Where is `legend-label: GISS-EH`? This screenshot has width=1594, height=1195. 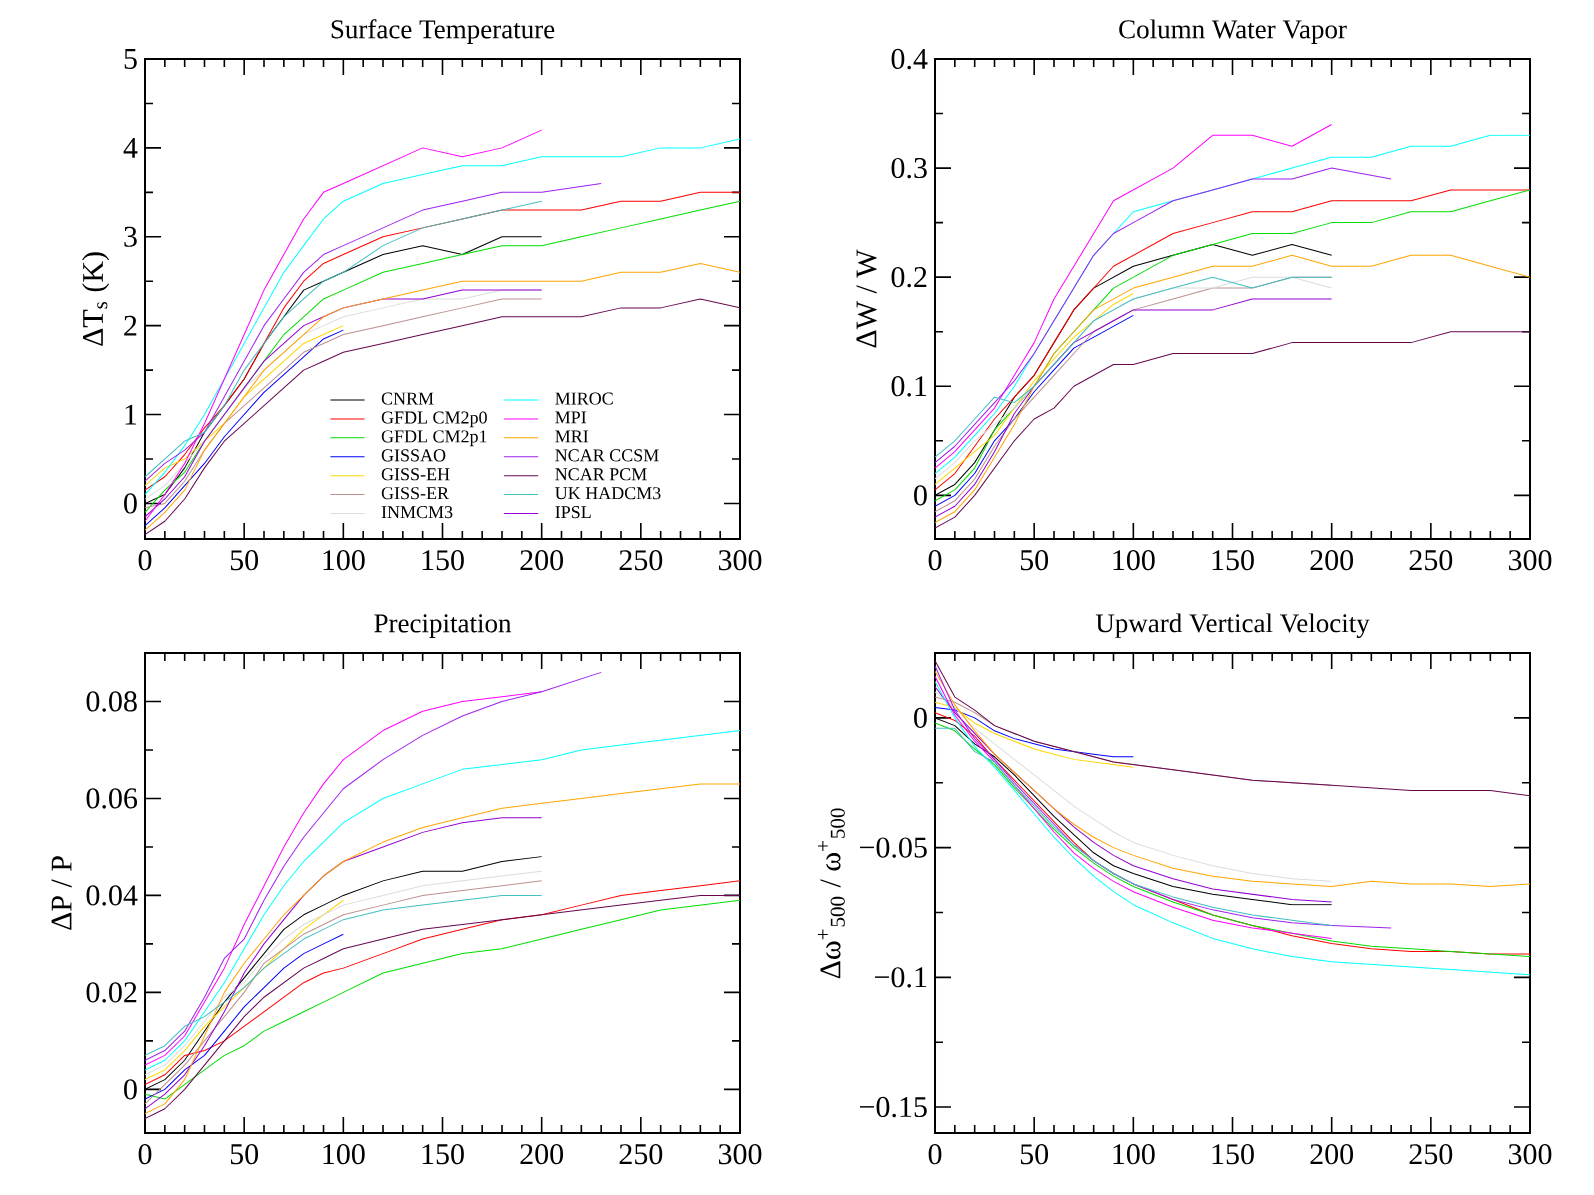 legend-label: GISS-EH is located at coordinates (415, 474).